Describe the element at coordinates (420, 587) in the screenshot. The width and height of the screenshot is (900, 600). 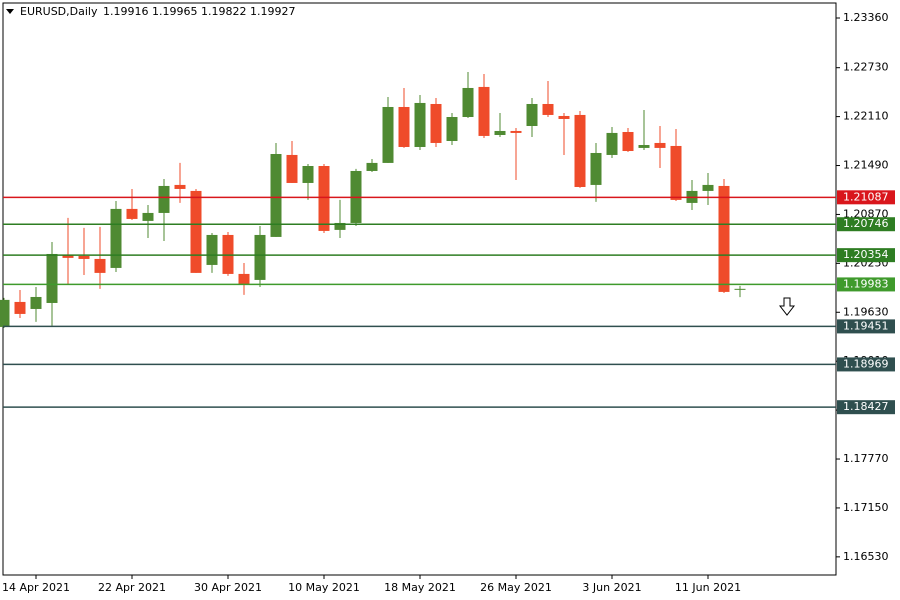
I see `x-tick-label: 18 May 2021` at that location.